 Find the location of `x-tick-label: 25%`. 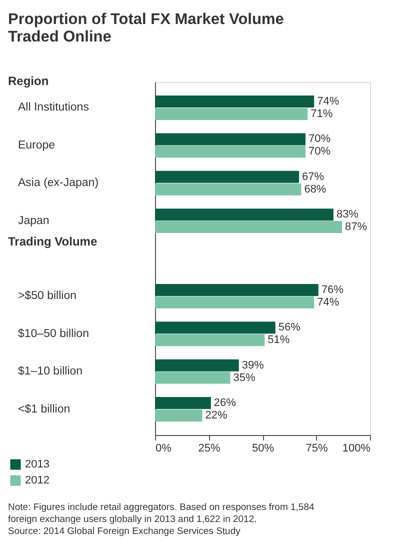

x-tick-label: 25% is located at coordinates (209, 448).